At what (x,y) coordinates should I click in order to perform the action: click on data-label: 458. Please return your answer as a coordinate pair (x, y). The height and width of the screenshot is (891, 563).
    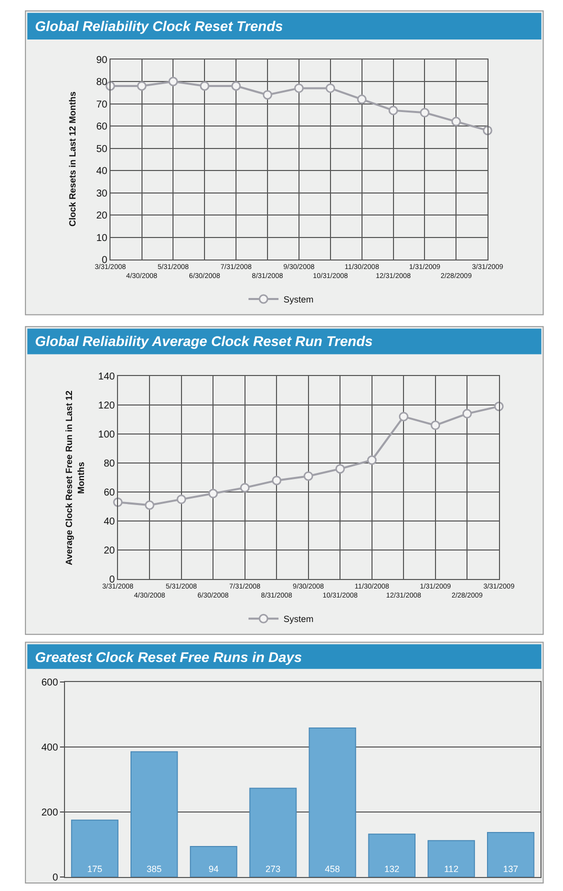
    Looking at the image, I should click on (332, 869).